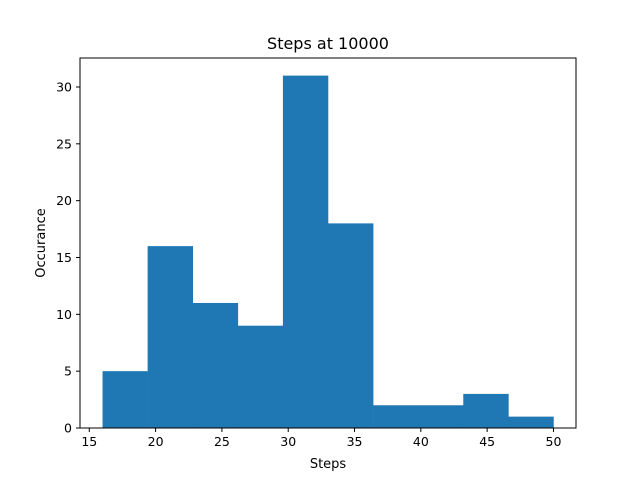  I want to click on chart-title: Steps at 10000, so click(328, 43).